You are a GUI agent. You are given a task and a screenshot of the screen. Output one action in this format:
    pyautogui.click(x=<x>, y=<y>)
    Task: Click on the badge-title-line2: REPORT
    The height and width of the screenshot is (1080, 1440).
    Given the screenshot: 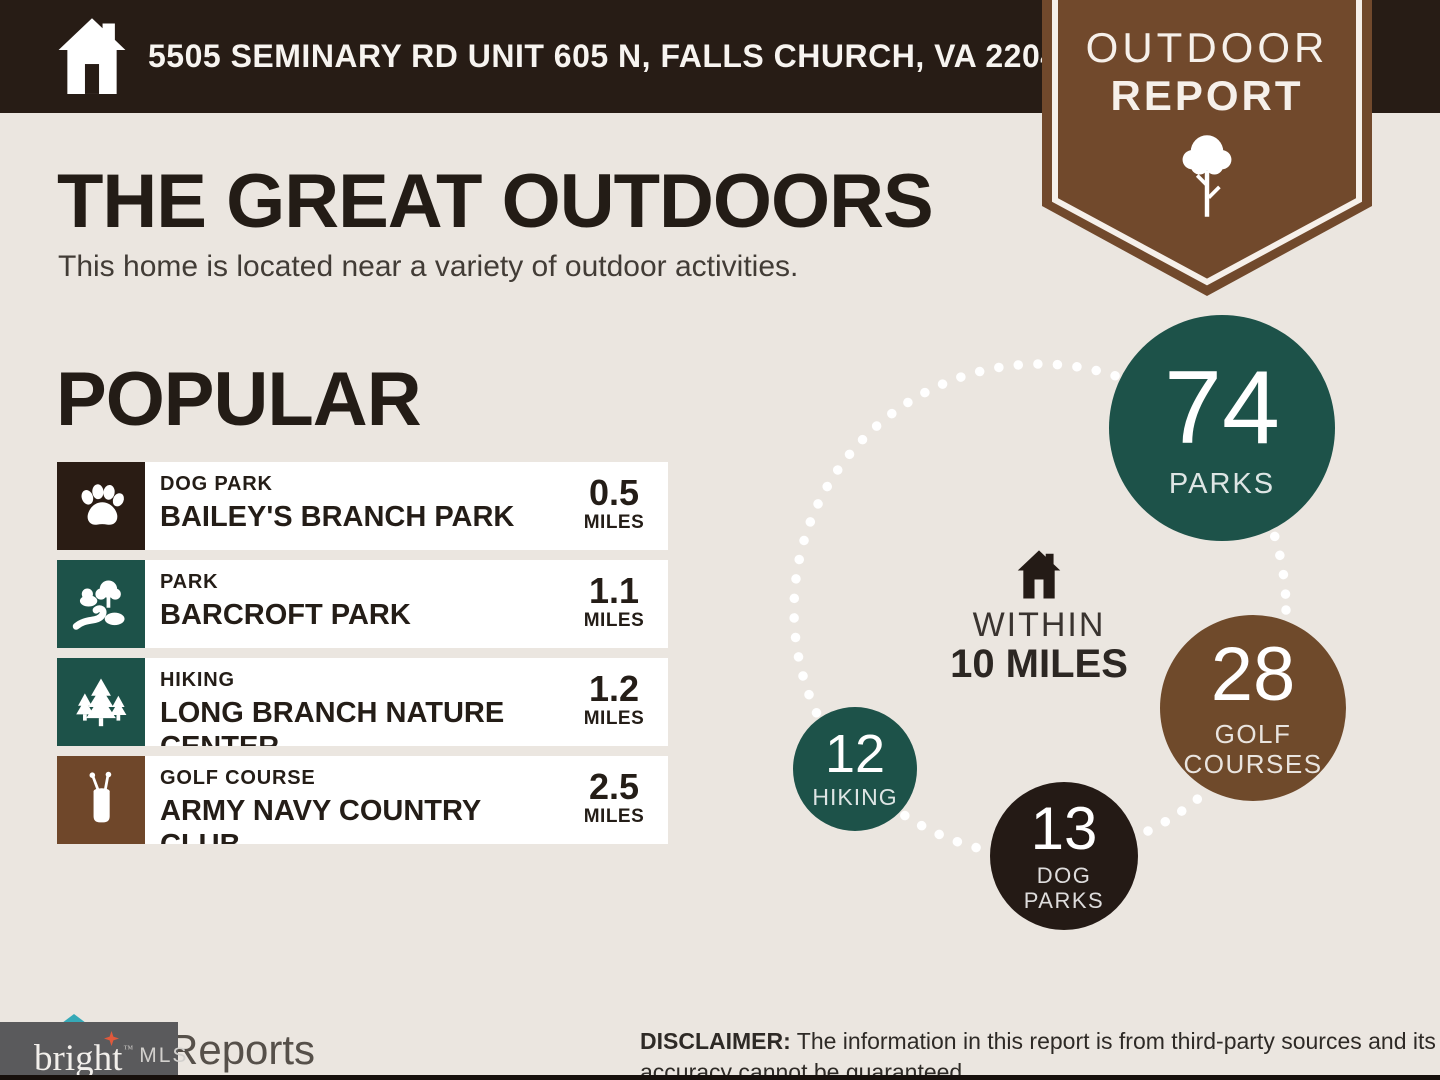 What is the action you would take?
    pyautogui.click(x=1207, y=95)
    